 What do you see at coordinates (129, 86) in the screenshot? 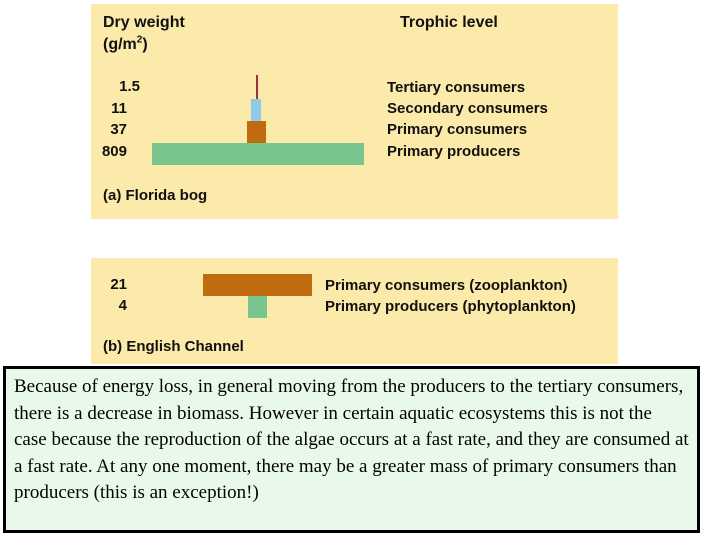
I see `value-tertiary: 1.5` at bounding box center [129, 86].